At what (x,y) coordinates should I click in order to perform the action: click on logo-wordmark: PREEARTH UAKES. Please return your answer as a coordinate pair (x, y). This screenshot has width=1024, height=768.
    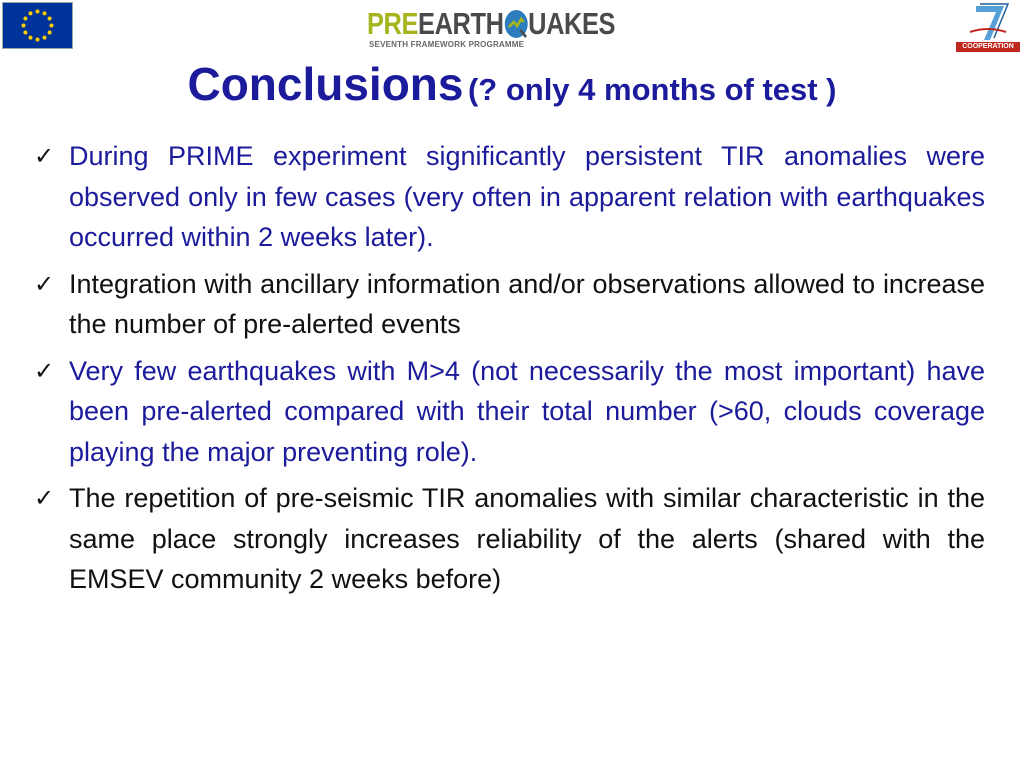
    Looking at the image, I should click on (491, 23).